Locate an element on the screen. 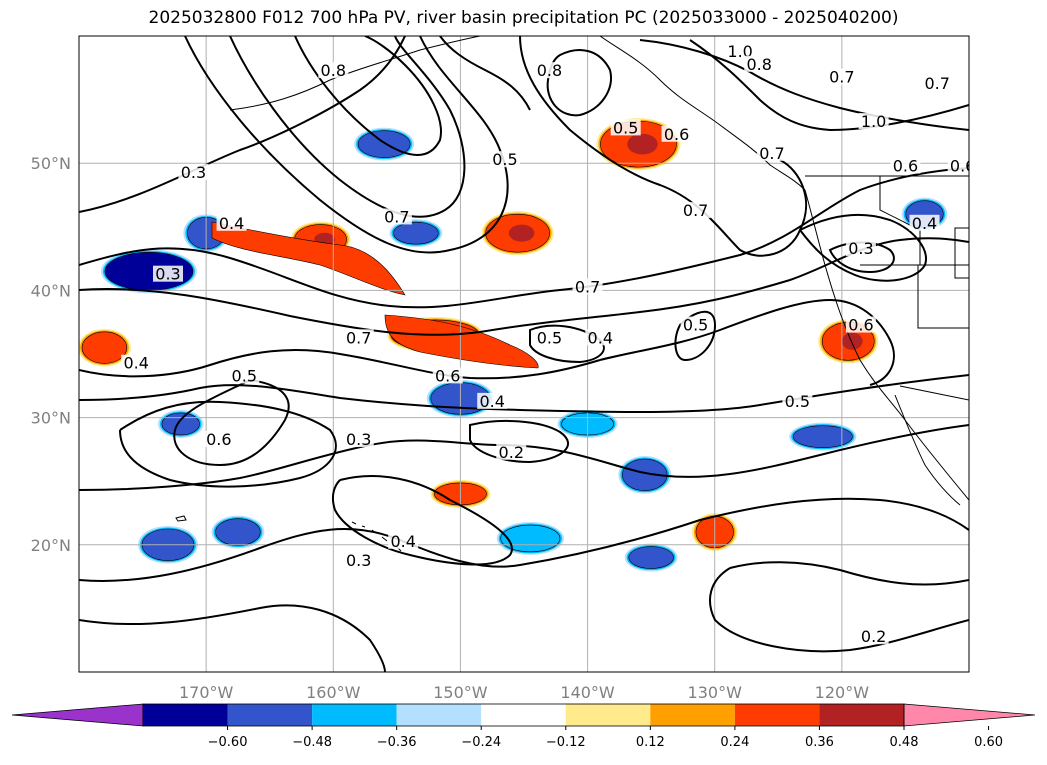 This screenshot has height=765, width=1047. colorbar-tick-label: 0.36 is located at coordinates (819, 742).